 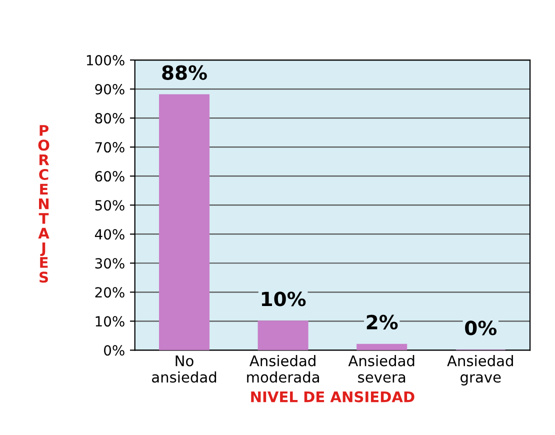 I want to click on x-axis-title: NIVEL DE ANSIEDAD, so click(x=332, y=396).